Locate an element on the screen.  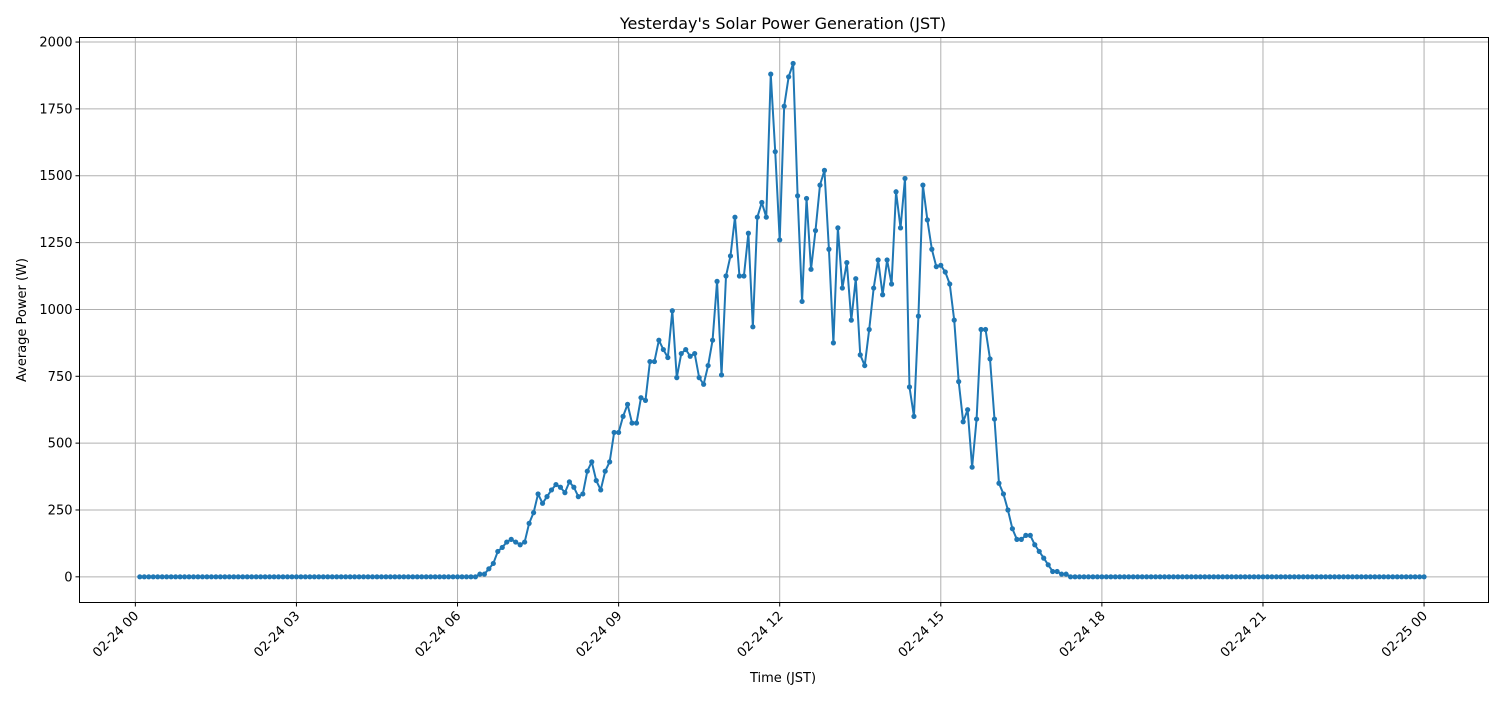
chart-title: Yesterday's Solar Power Generation (JST) is located at coordinates (782, 23).